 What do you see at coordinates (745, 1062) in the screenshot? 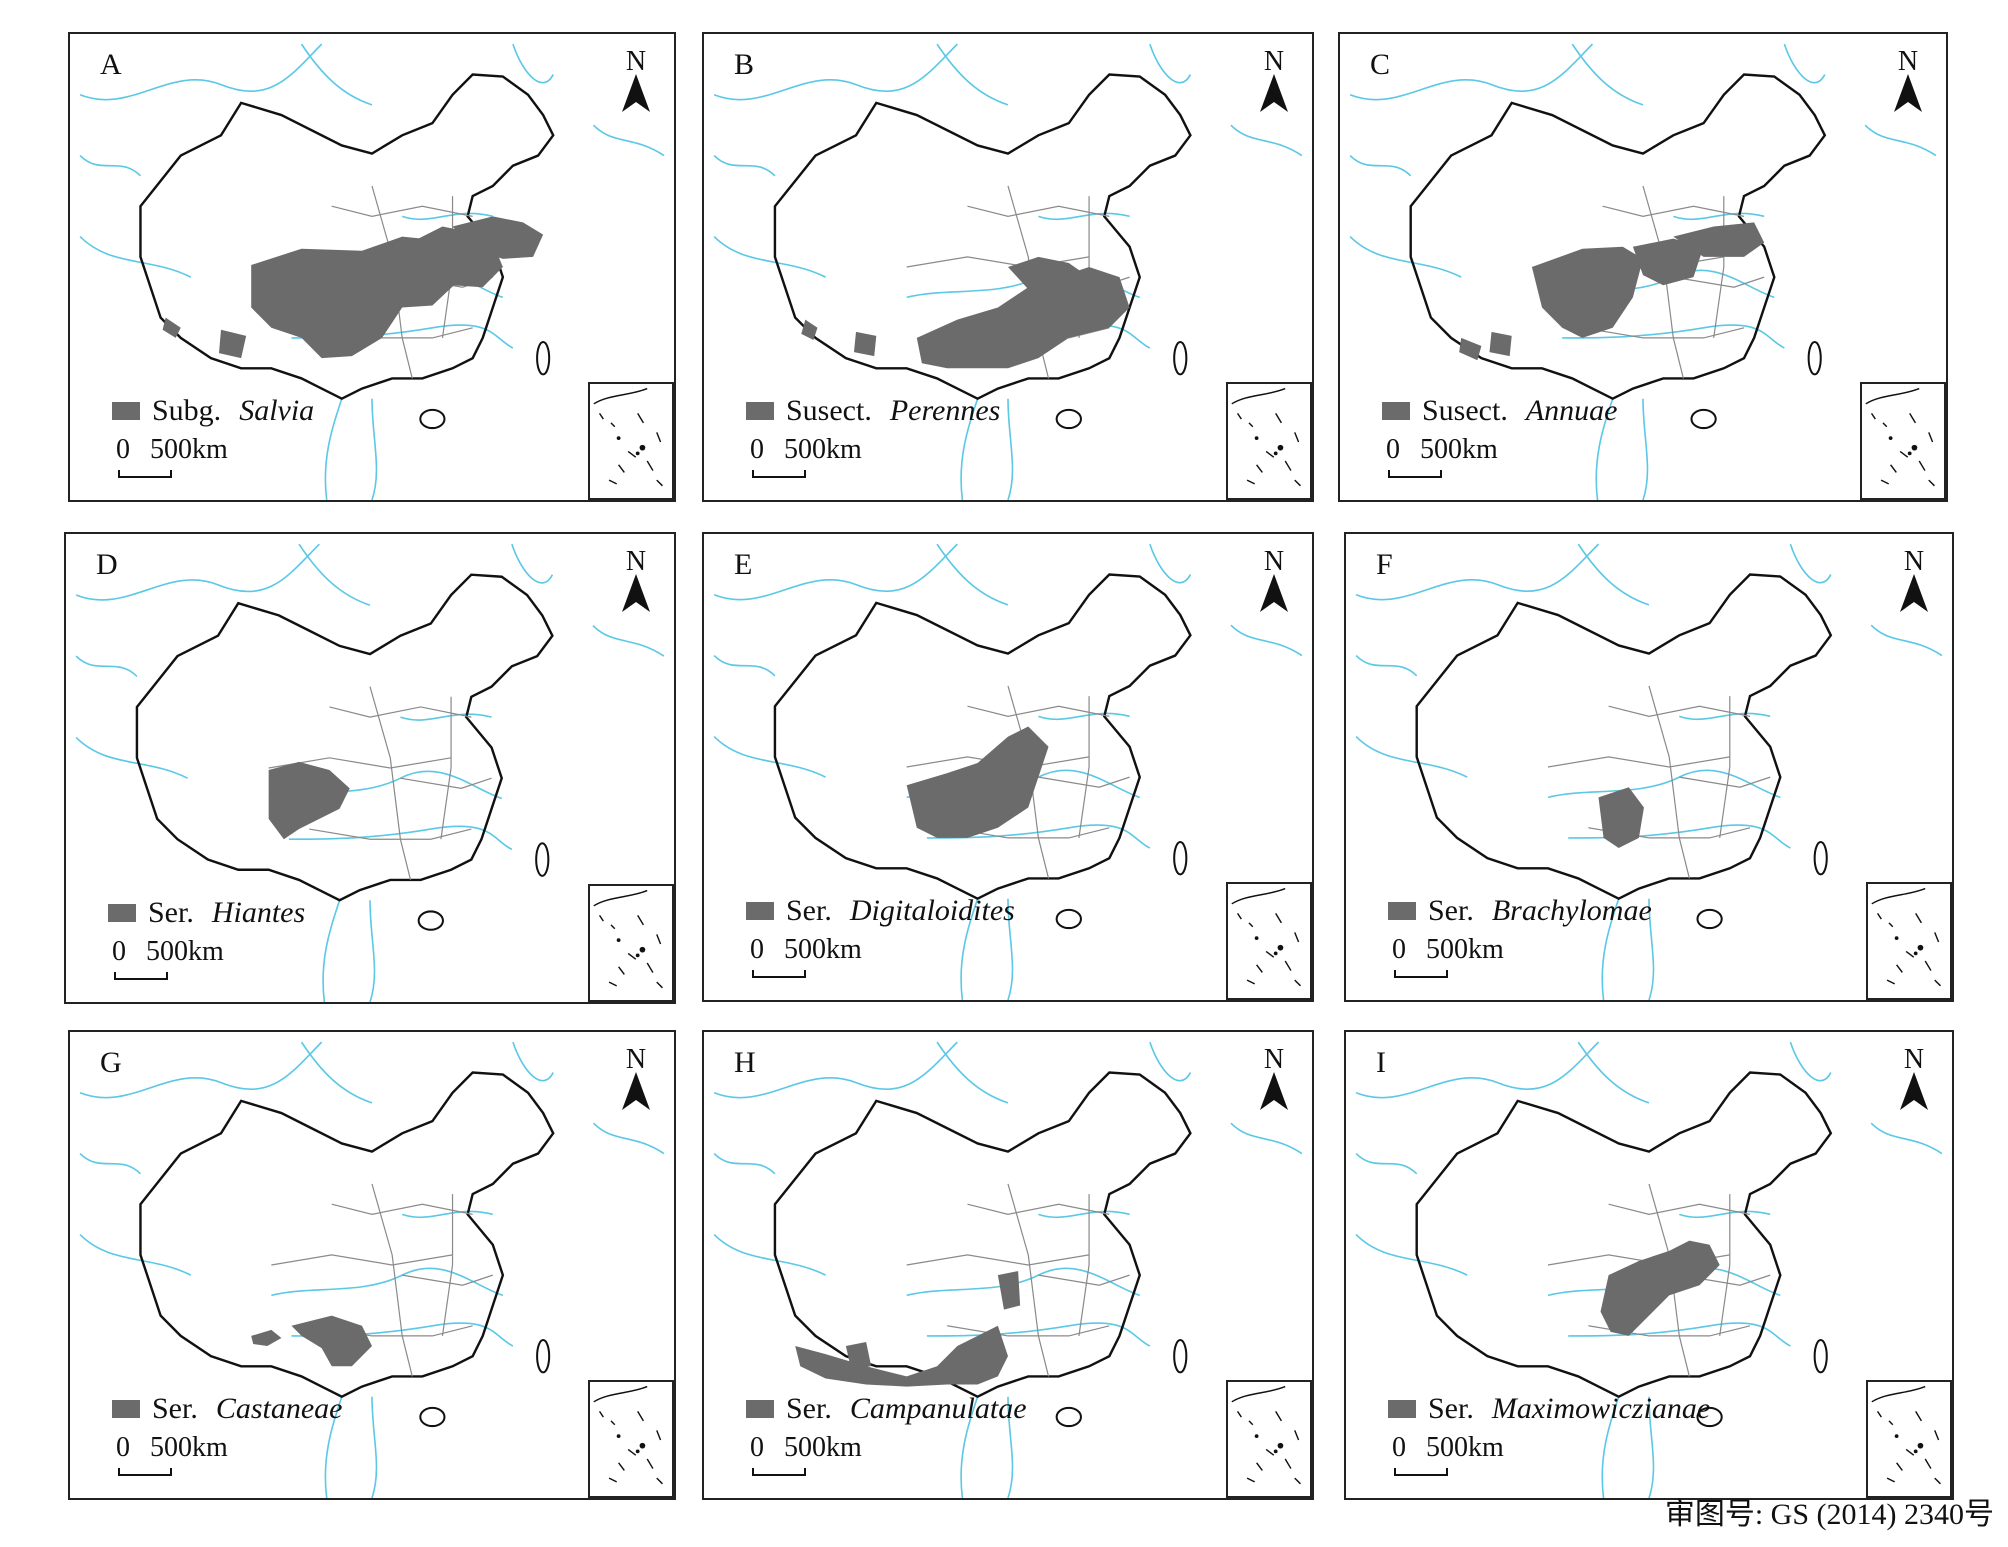
I see `panel-letter: H` at bounding box center [745, 1062].